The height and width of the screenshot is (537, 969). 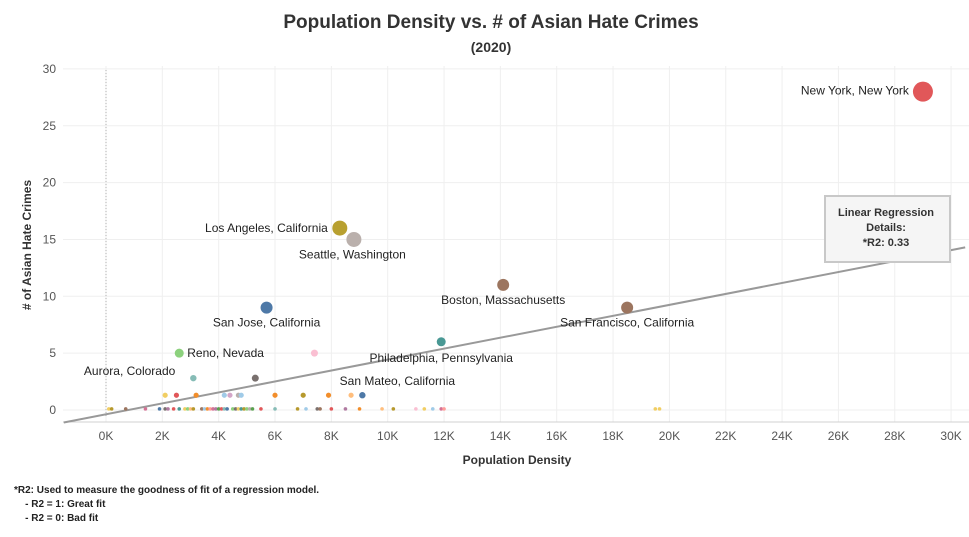 I want to click on x-tick-label: 2K, so click(x=162, y=436).